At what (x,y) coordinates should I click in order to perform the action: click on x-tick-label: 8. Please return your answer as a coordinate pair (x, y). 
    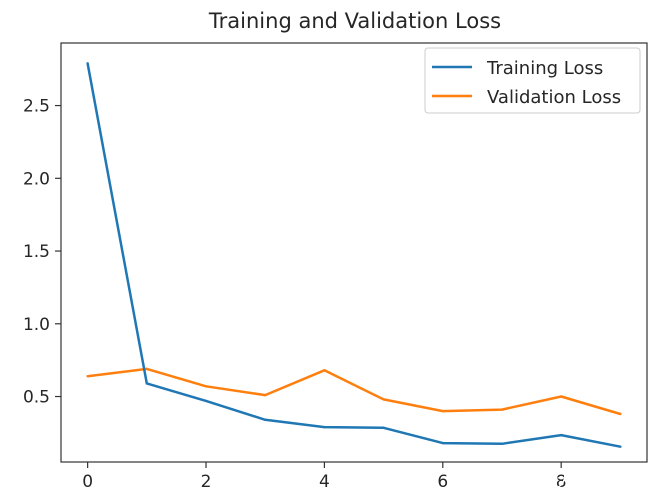
    Looking at the image, I should click on (561, 482).